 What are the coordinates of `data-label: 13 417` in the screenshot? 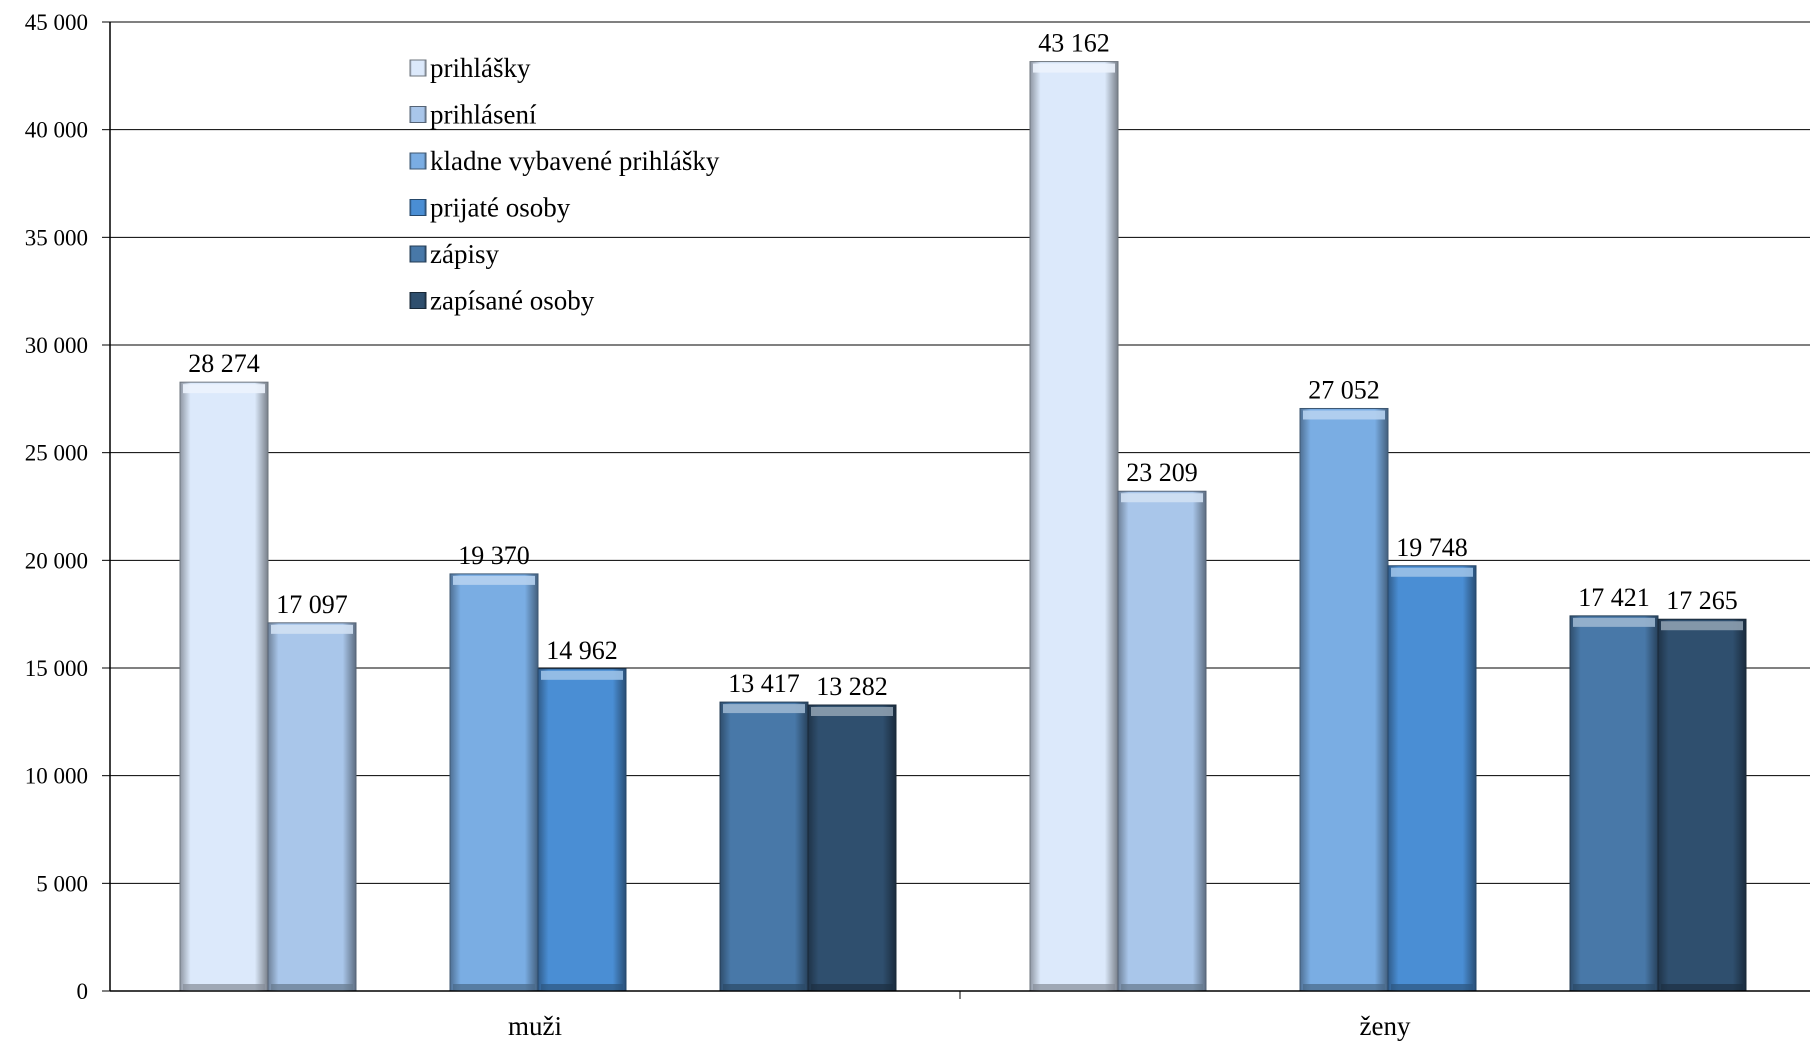 It's located at (764, 683).